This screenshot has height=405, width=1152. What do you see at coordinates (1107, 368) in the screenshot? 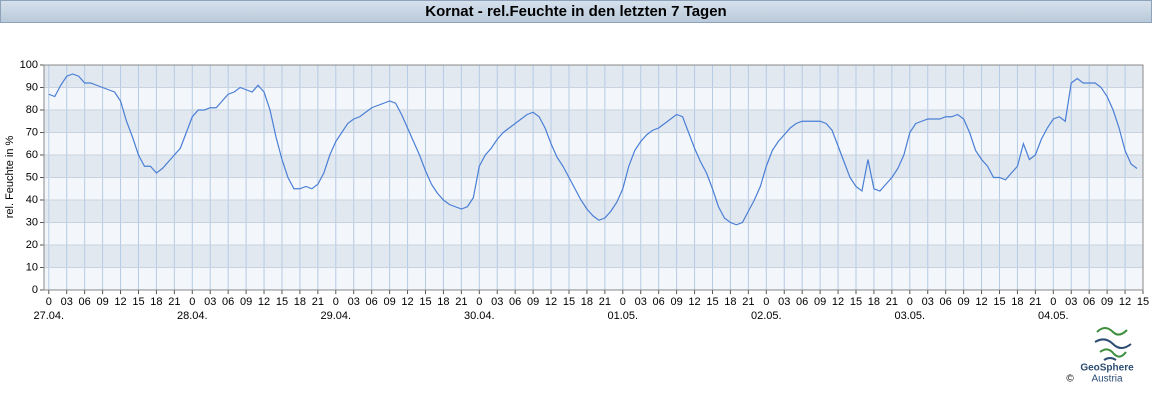
I see `logo-name: GeoSphere` at bounding box center [1107, 368].